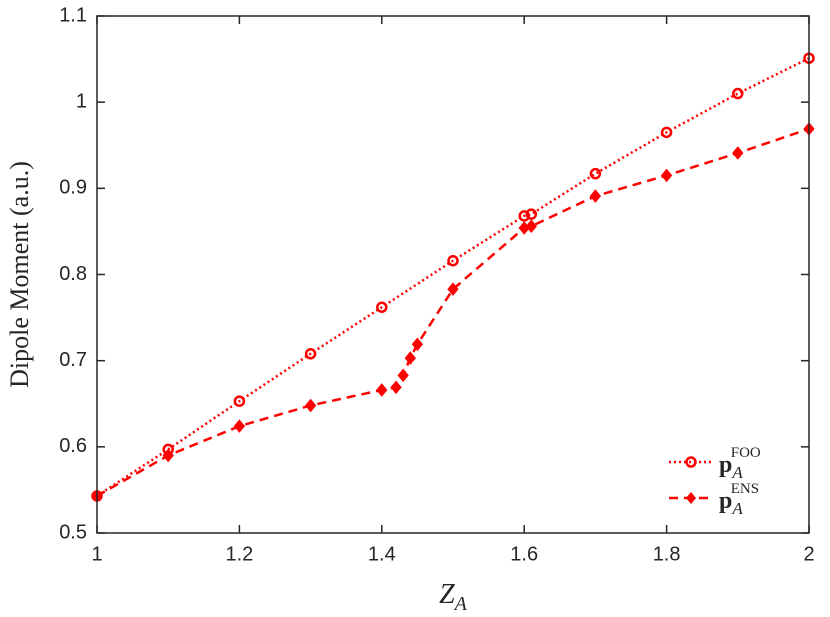 Image resolution: width=830 pixels, height=617 pixels. What do you see at coordinates (808, 554) in the screenshot?
I see `x-tick-label: 2` at bounding box center [808, 554].